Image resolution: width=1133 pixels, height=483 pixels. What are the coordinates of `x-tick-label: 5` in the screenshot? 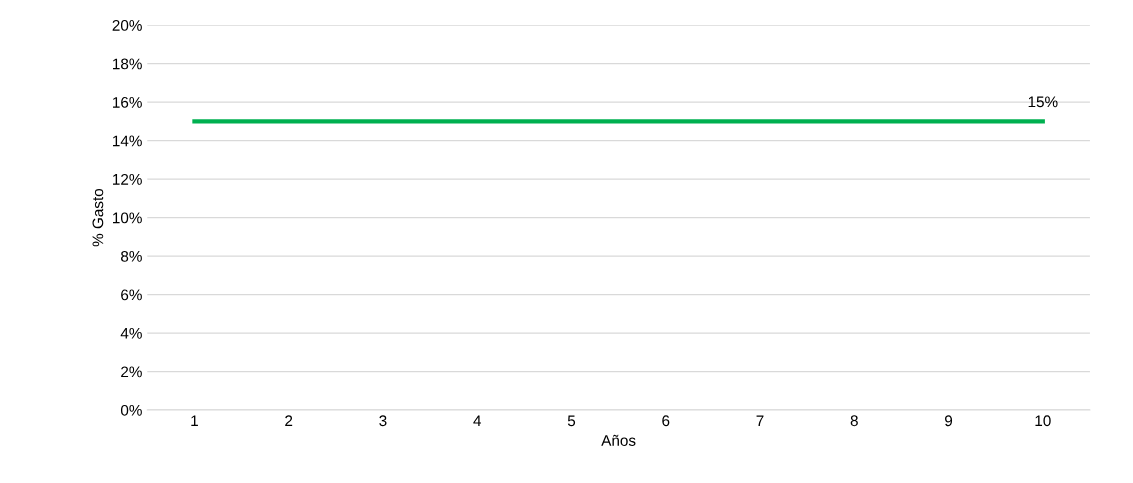 It's located at (571, 421).